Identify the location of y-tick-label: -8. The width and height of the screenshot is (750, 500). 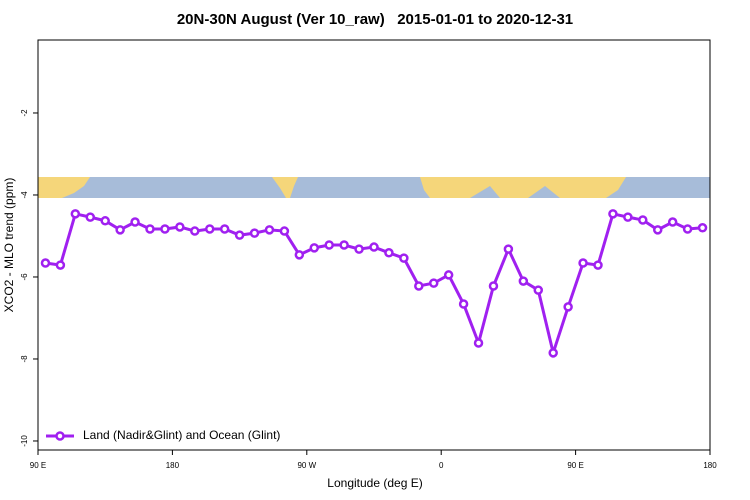
(24, 359).